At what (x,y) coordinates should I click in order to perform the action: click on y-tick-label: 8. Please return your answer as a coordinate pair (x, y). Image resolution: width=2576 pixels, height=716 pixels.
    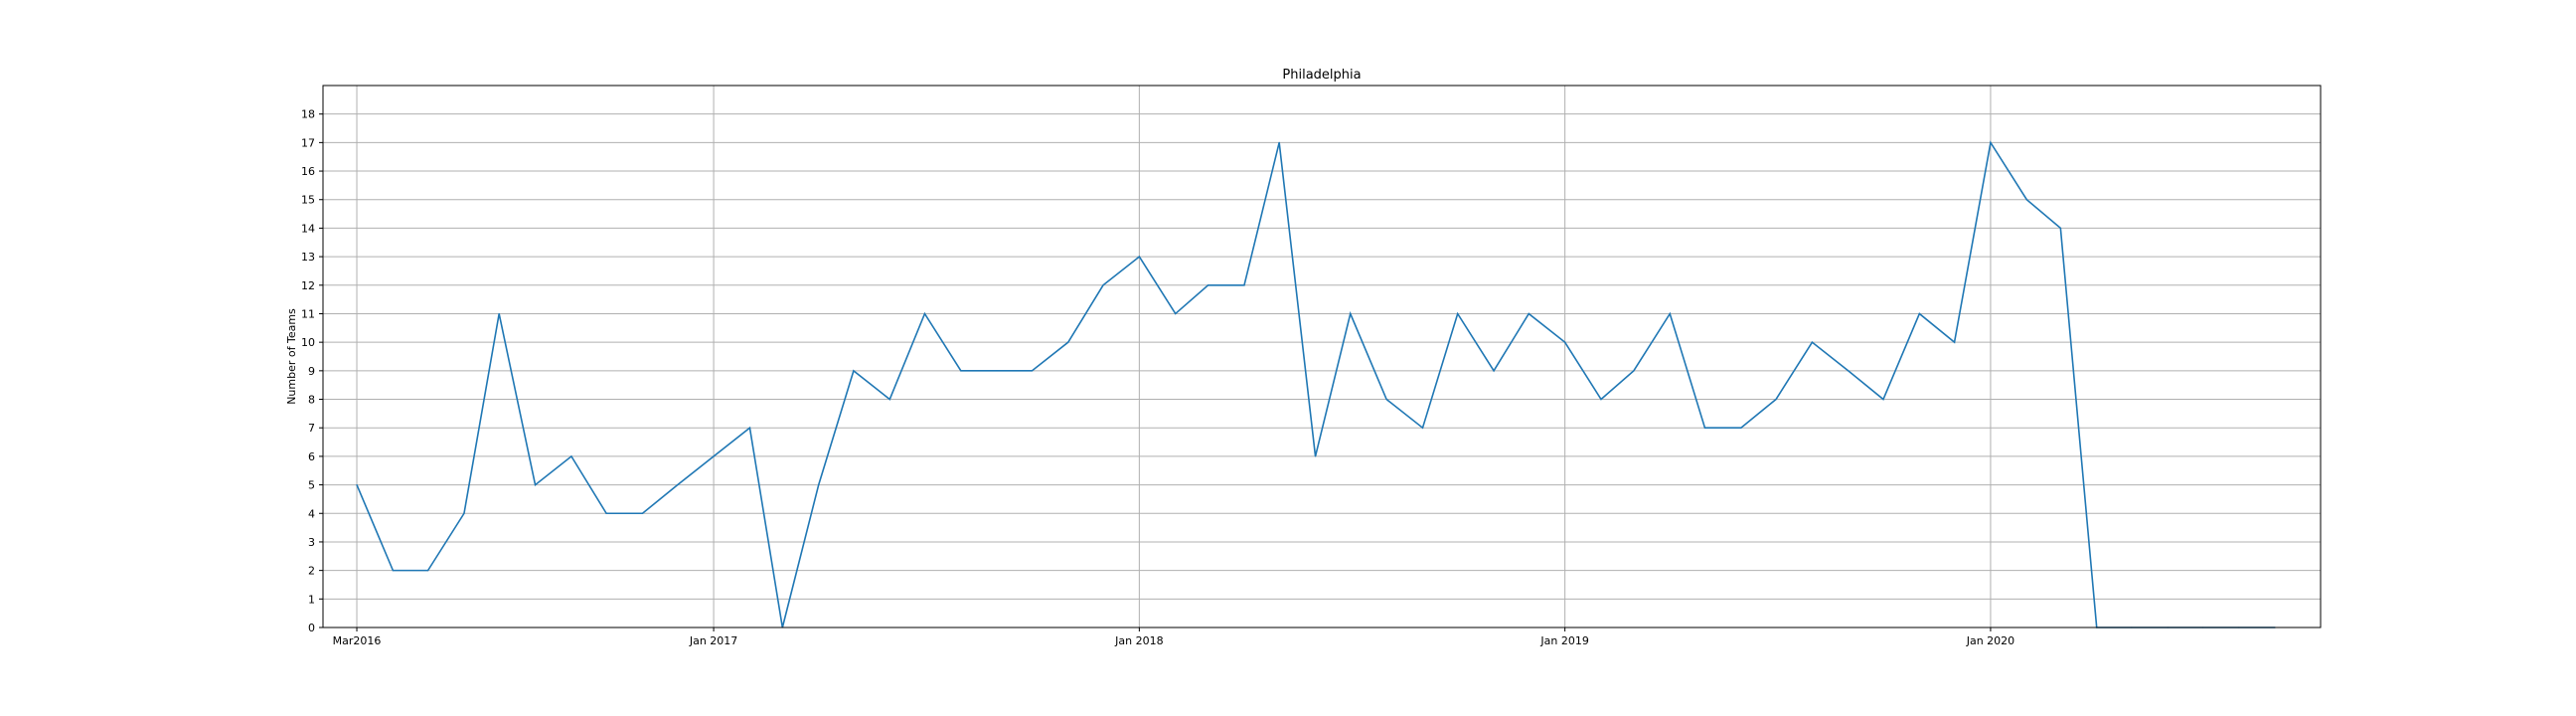
    Looking at the image, I should click on (311, 400).